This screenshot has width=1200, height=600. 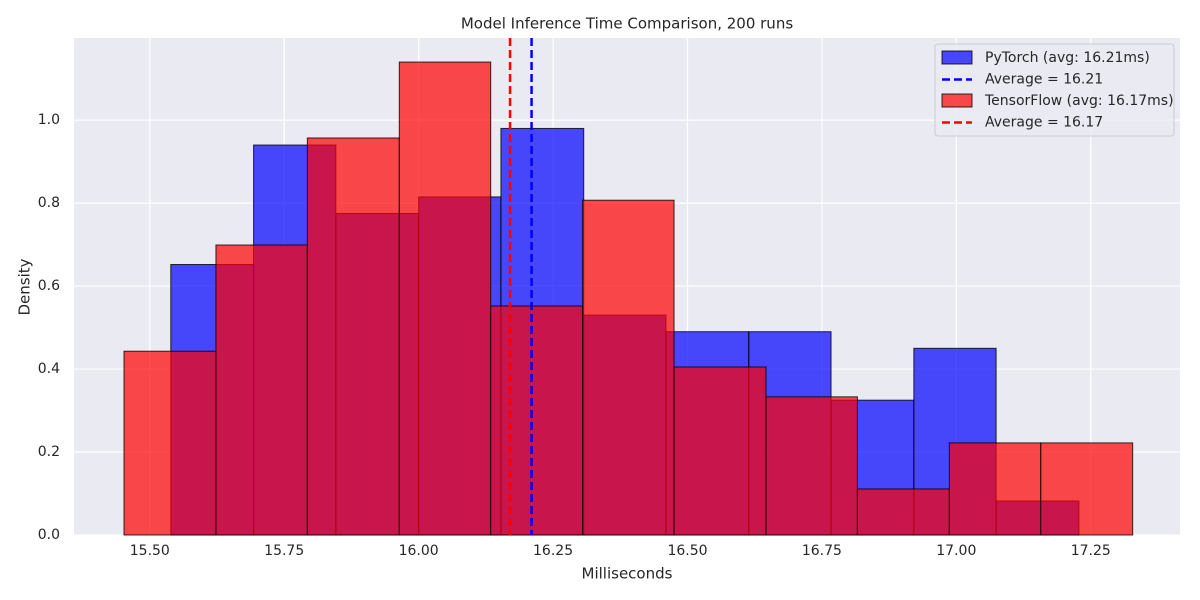 What do you see at coordinates (1067, 58) in the screenshot?
I see `legend-label: PyTorch (avg: 16.21ms)` at bounding box center [1067, 58].